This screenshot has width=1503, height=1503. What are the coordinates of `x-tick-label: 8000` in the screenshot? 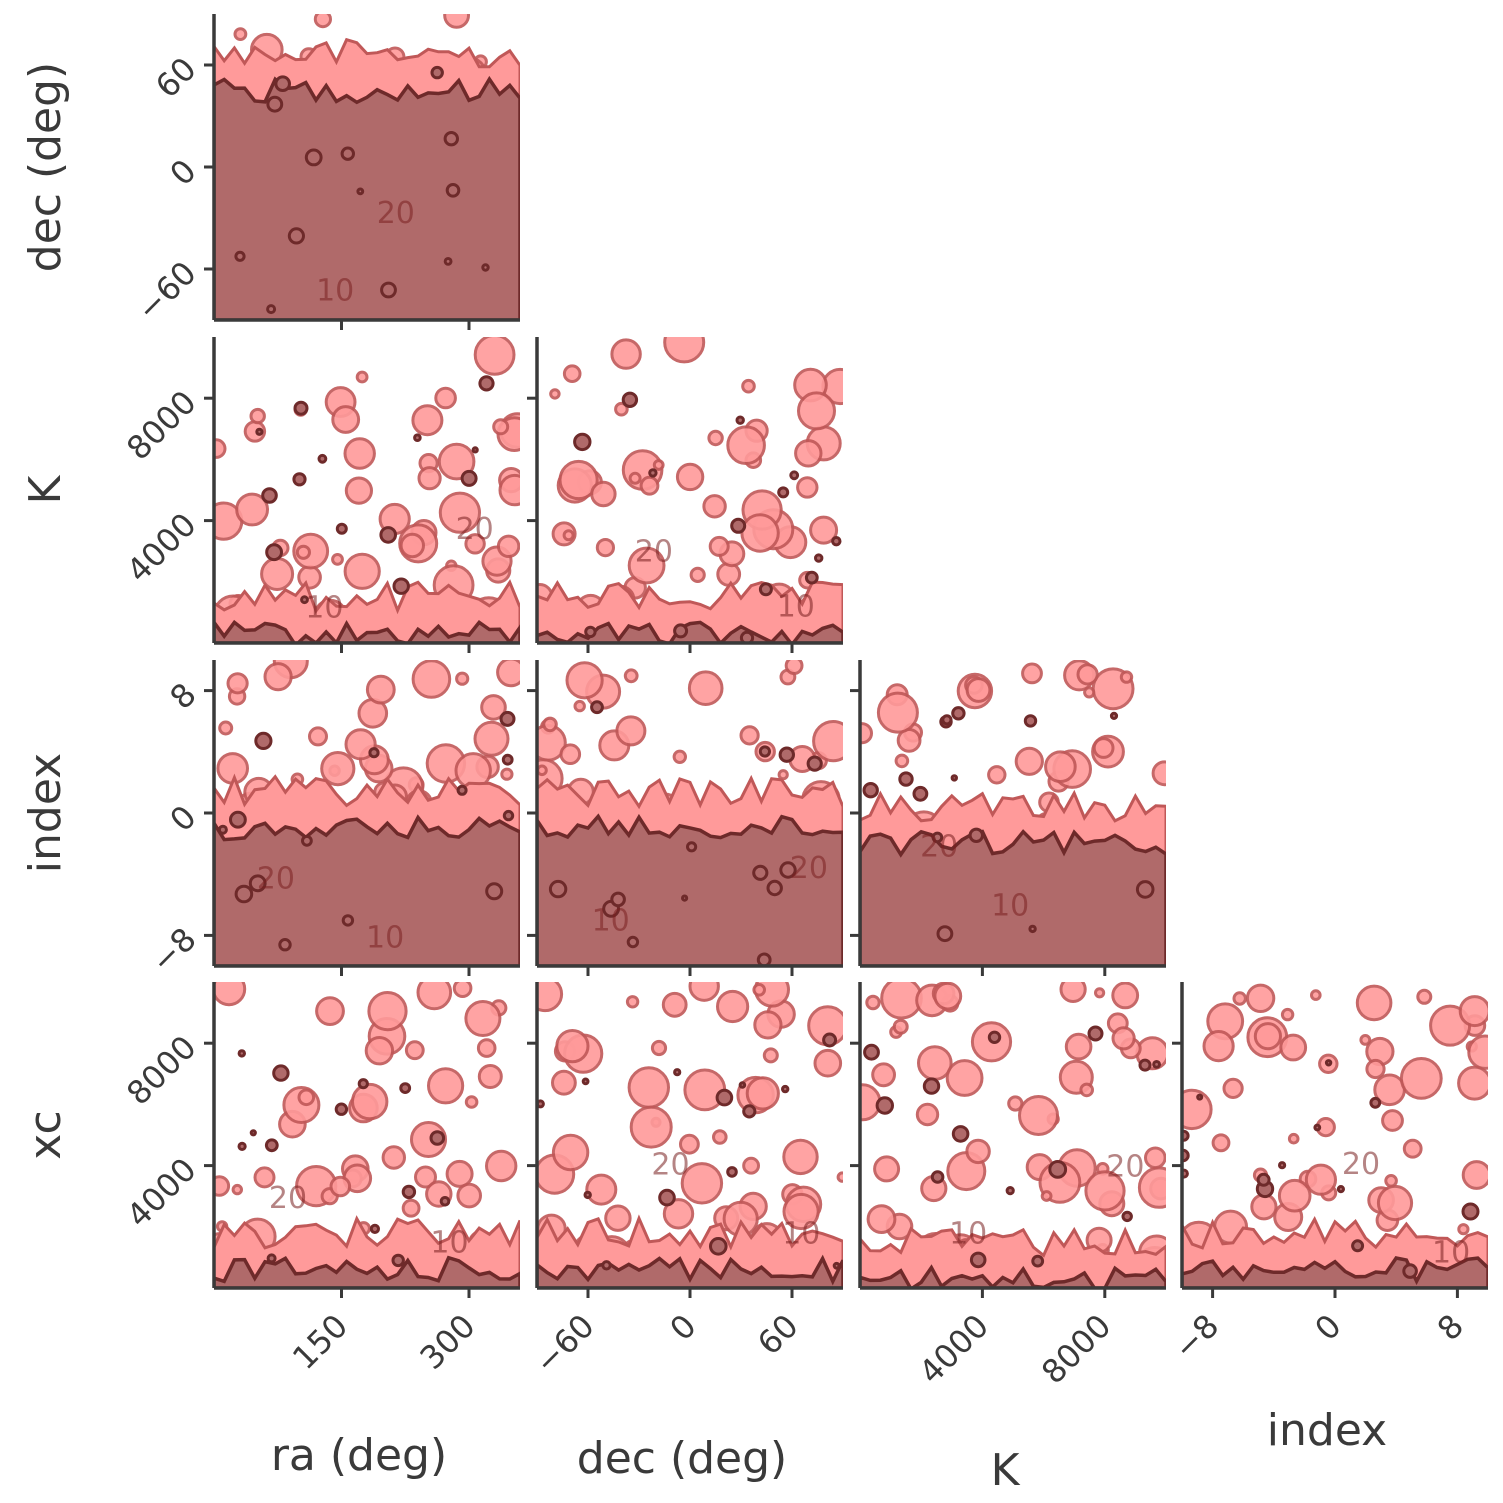 It's located at (1076, 1349).